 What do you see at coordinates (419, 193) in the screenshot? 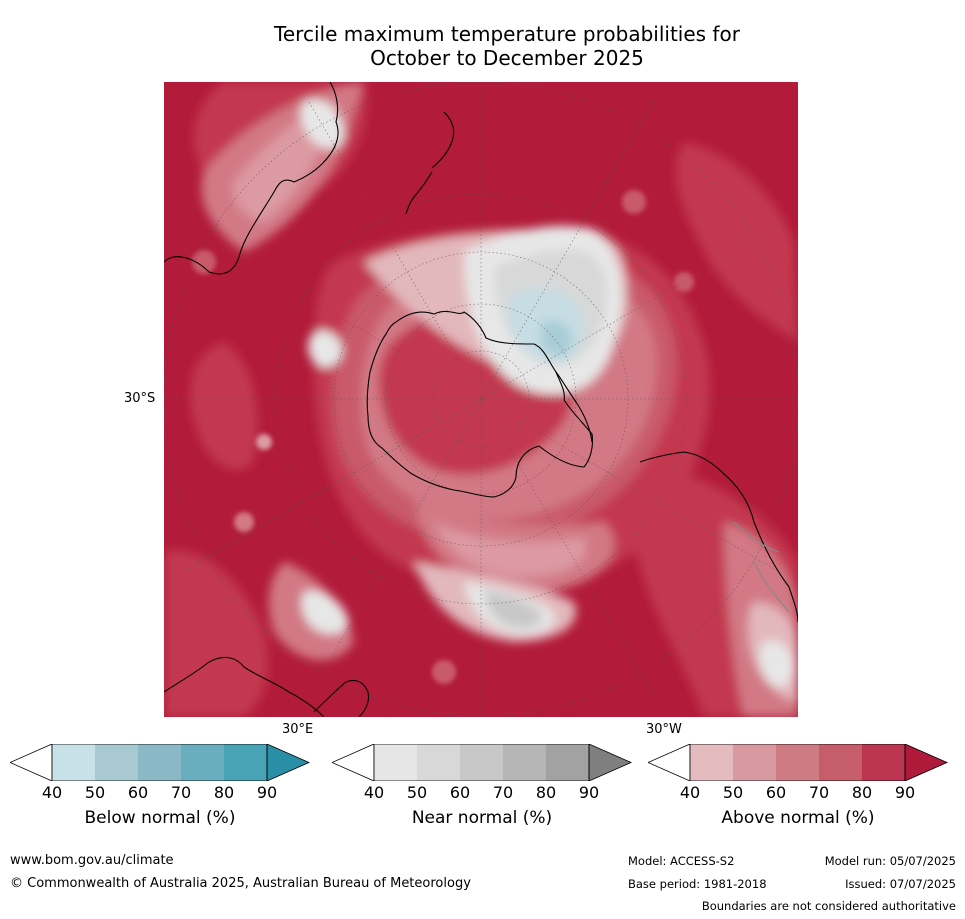
I see `new-zealand-south` at bounding box center [419, 193].